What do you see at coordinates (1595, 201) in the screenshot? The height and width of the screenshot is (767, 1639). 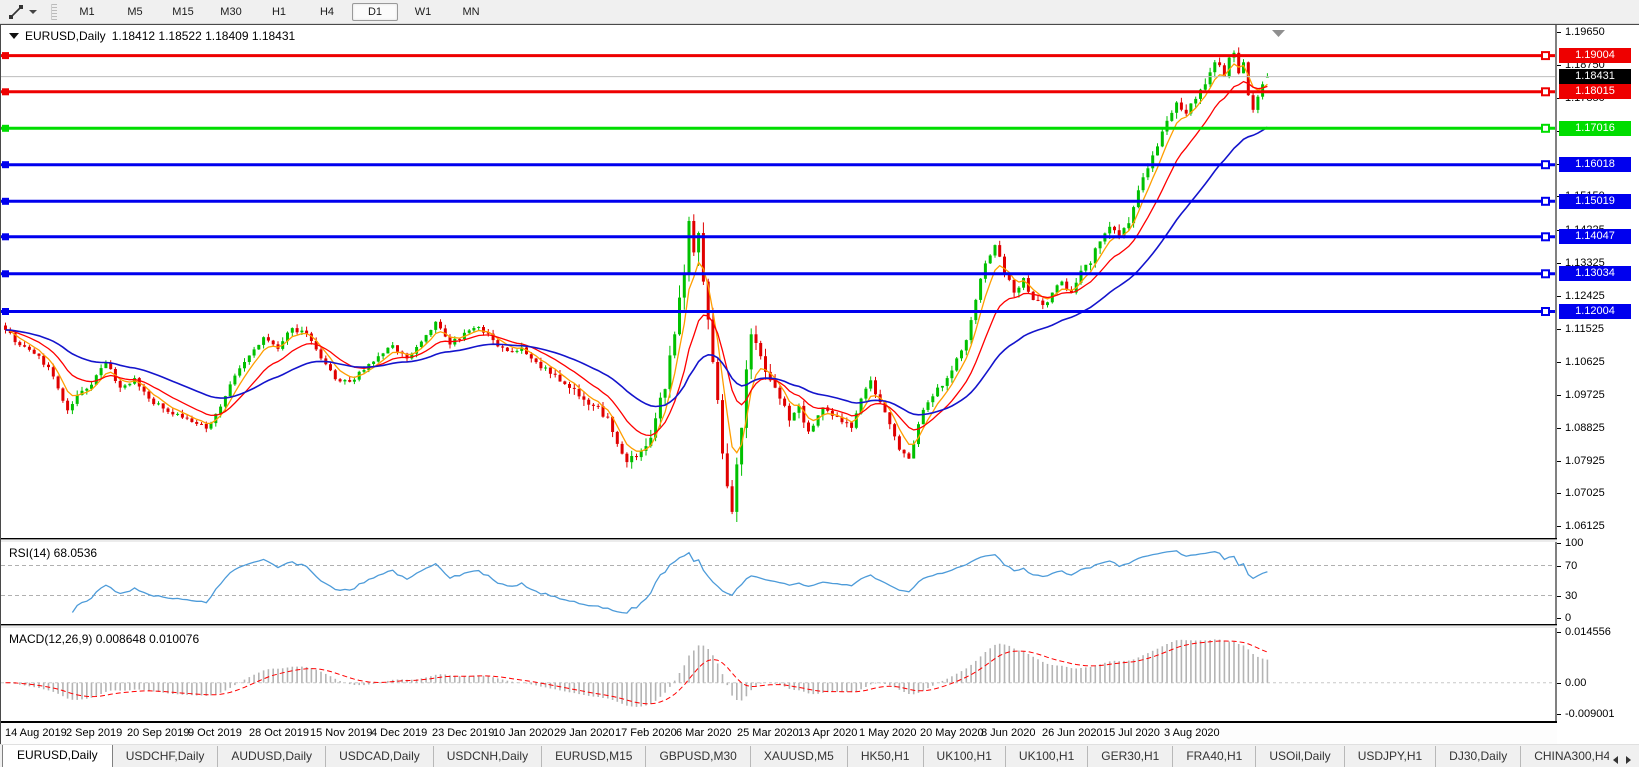 I see `price-line-tag: 1.15019` at bounding box center [1595, 201].